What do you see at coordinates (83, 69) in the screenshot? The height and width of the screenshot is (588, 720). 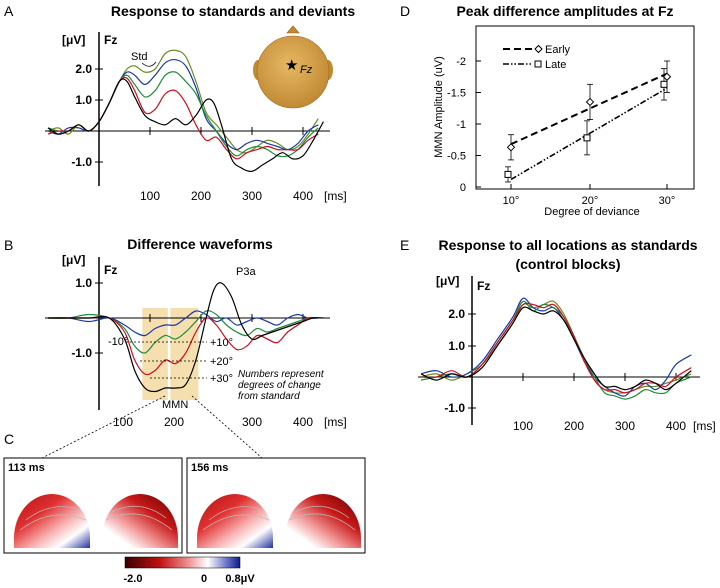 I see `panel-a-ytick-2: 2.0` at bounding box center [83, 69].